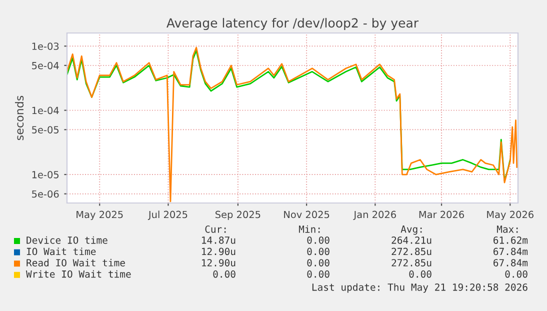  Describe the element at coordinates (412, 240) in the screenshot. I see `text: 264.21u` at that location.